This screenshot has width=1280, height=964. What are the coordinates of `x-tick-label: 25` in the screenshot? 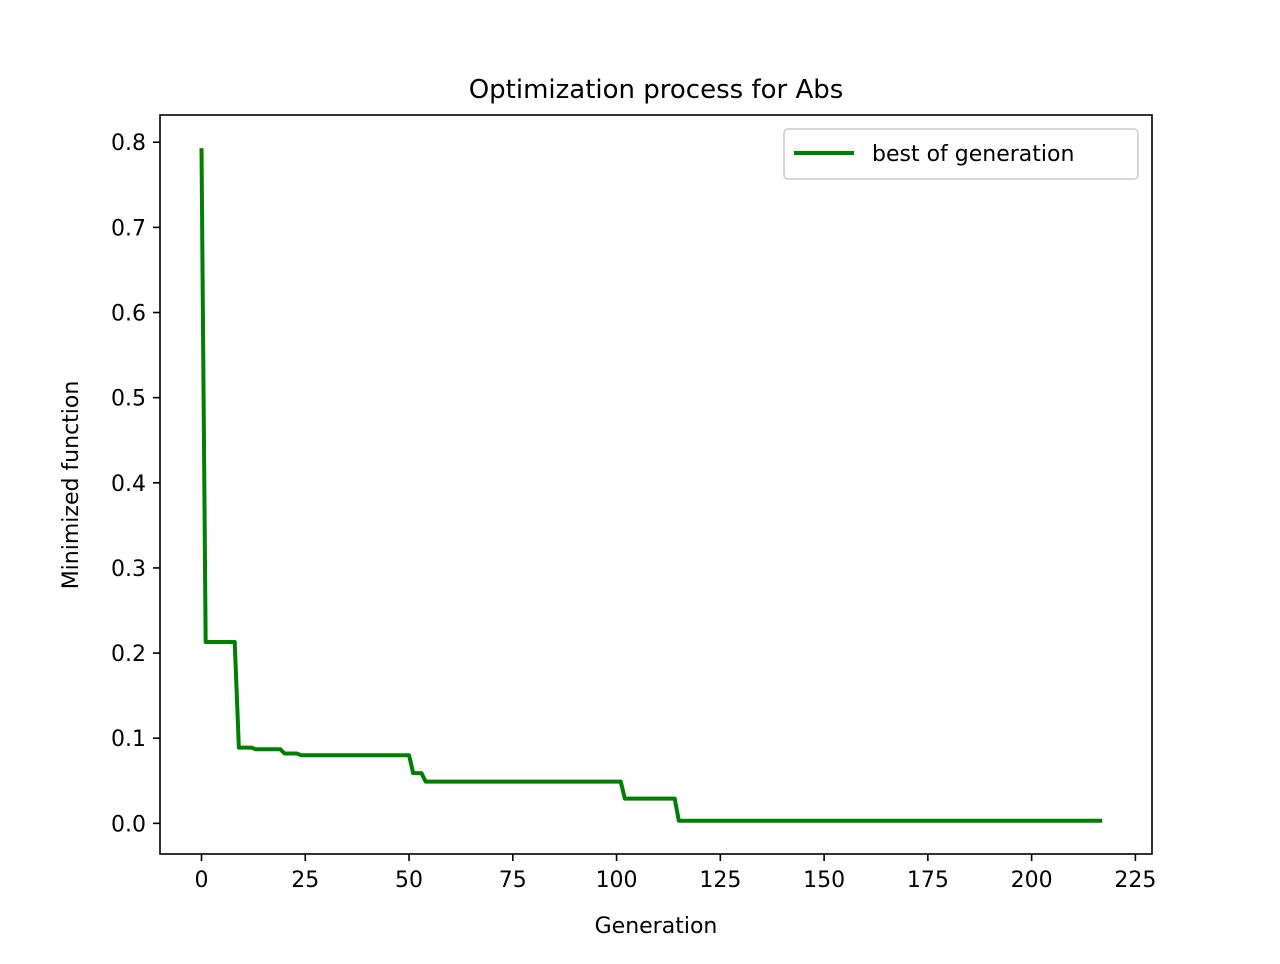 It's located at (305, 880).